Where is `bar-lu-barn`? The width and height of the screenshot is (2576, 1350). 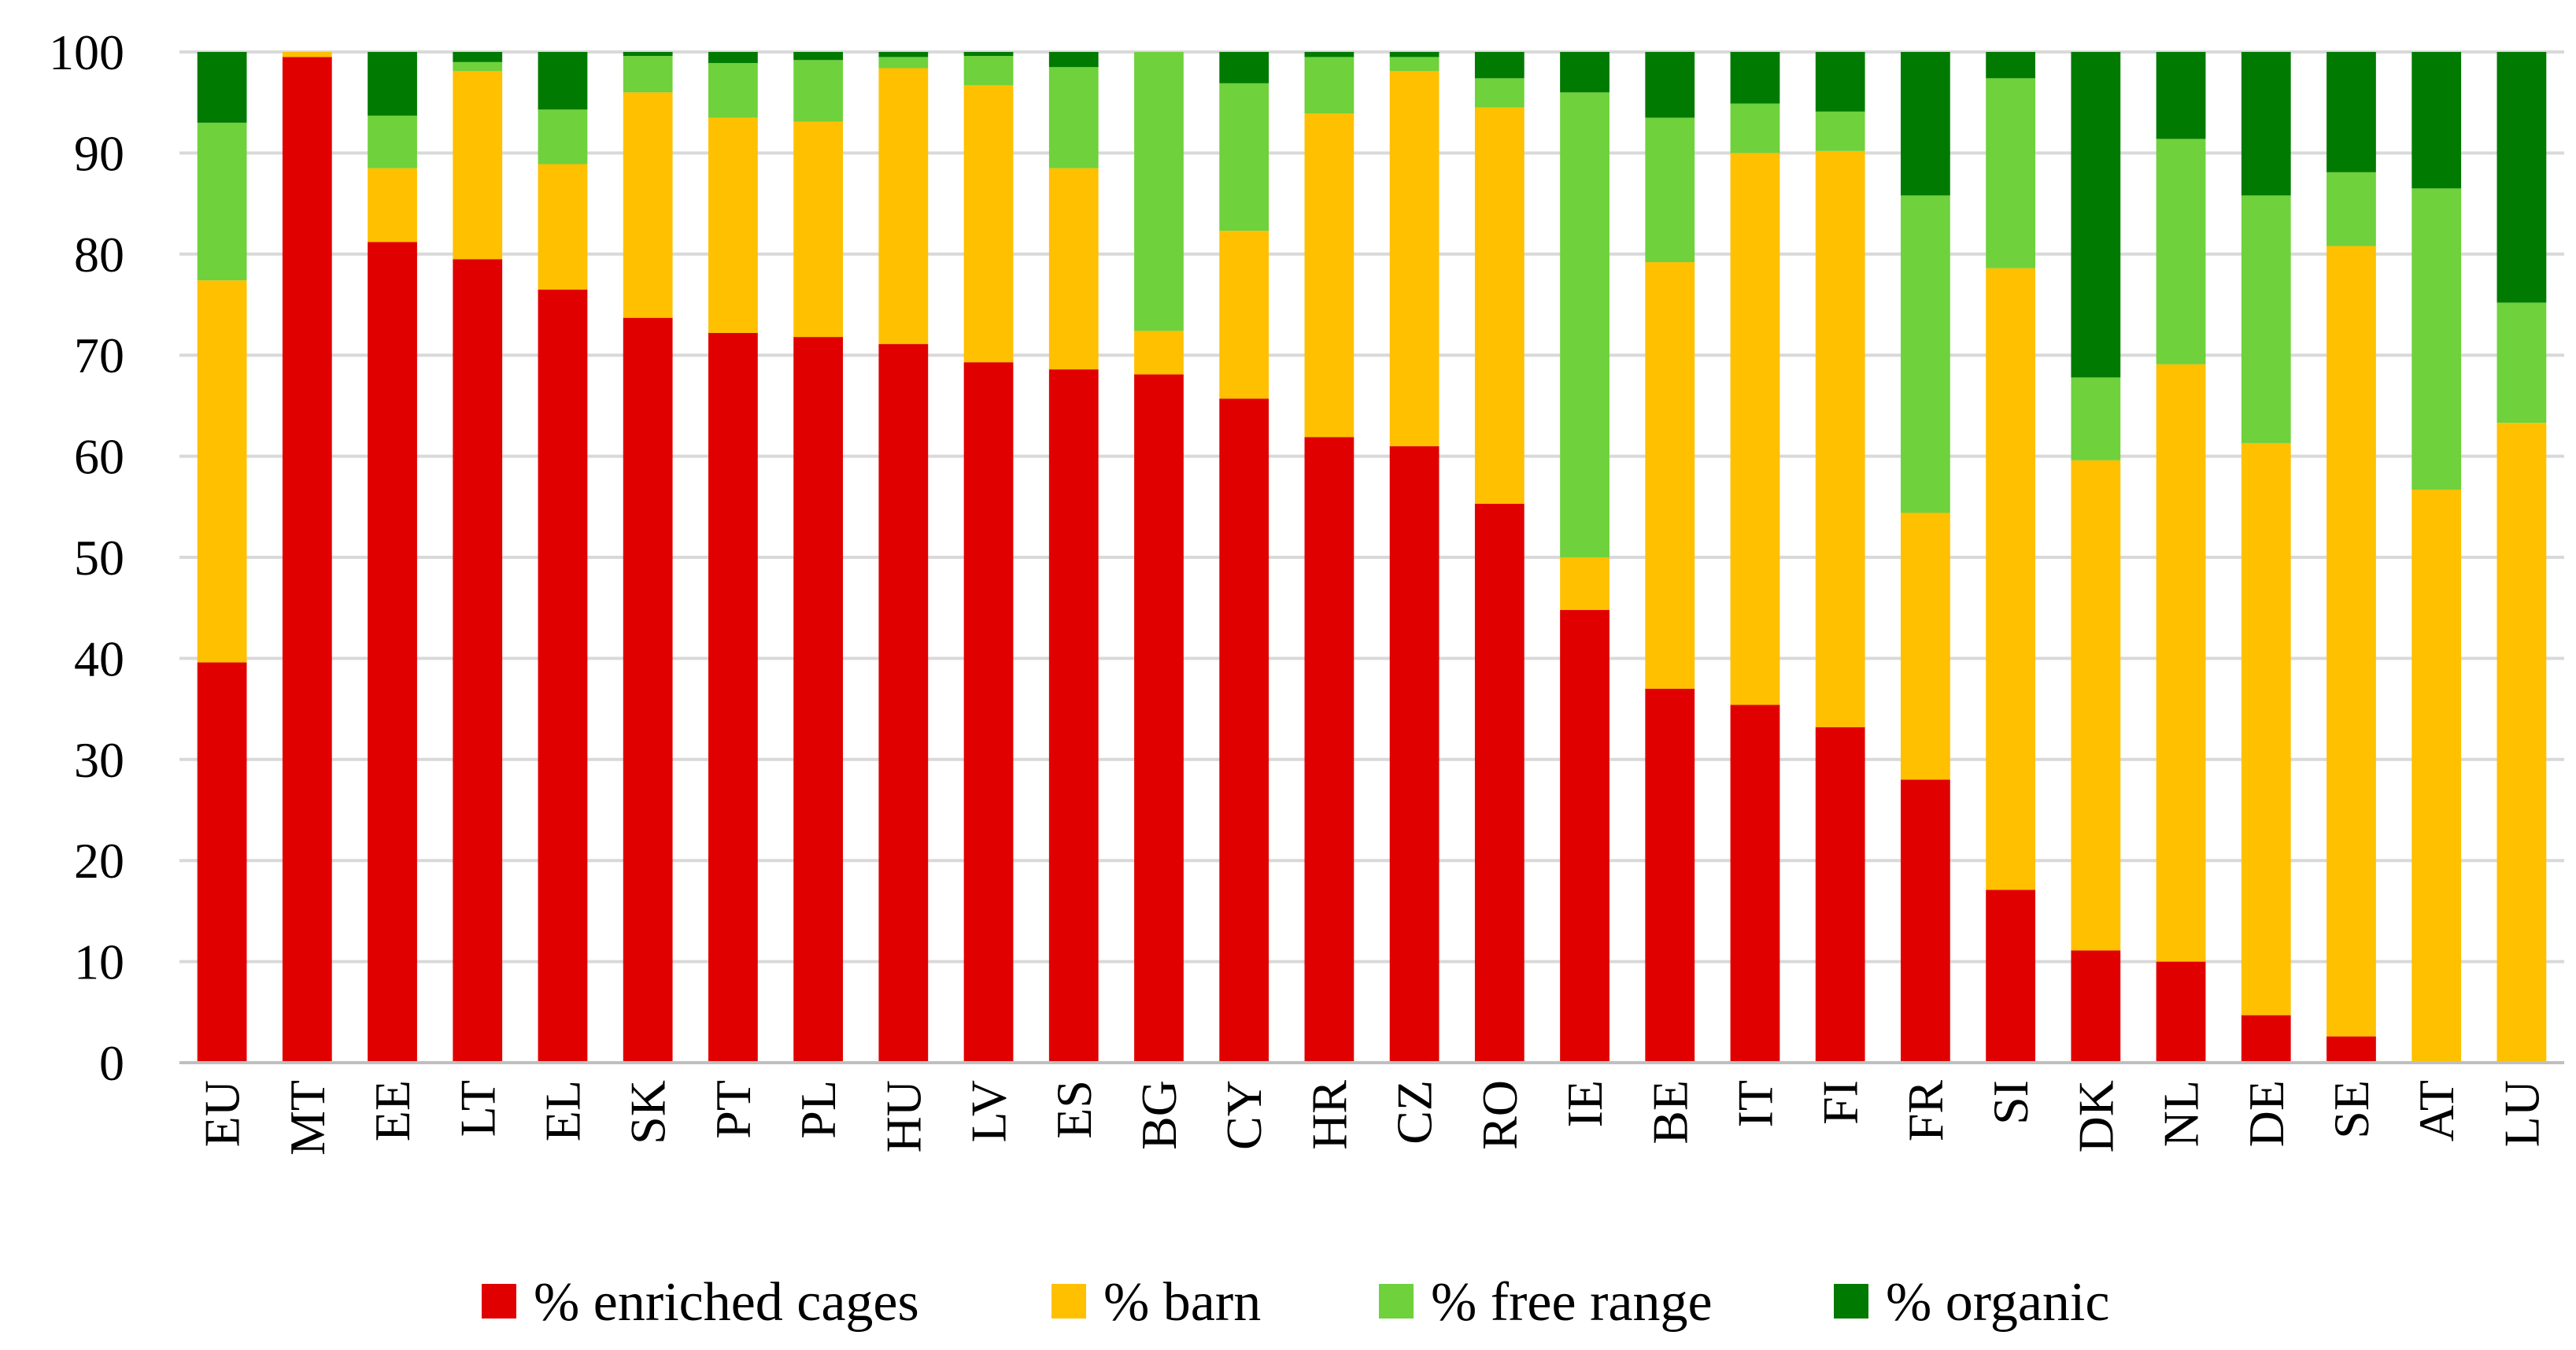 bar-lu-barn is located at coordinates (2522, 743).